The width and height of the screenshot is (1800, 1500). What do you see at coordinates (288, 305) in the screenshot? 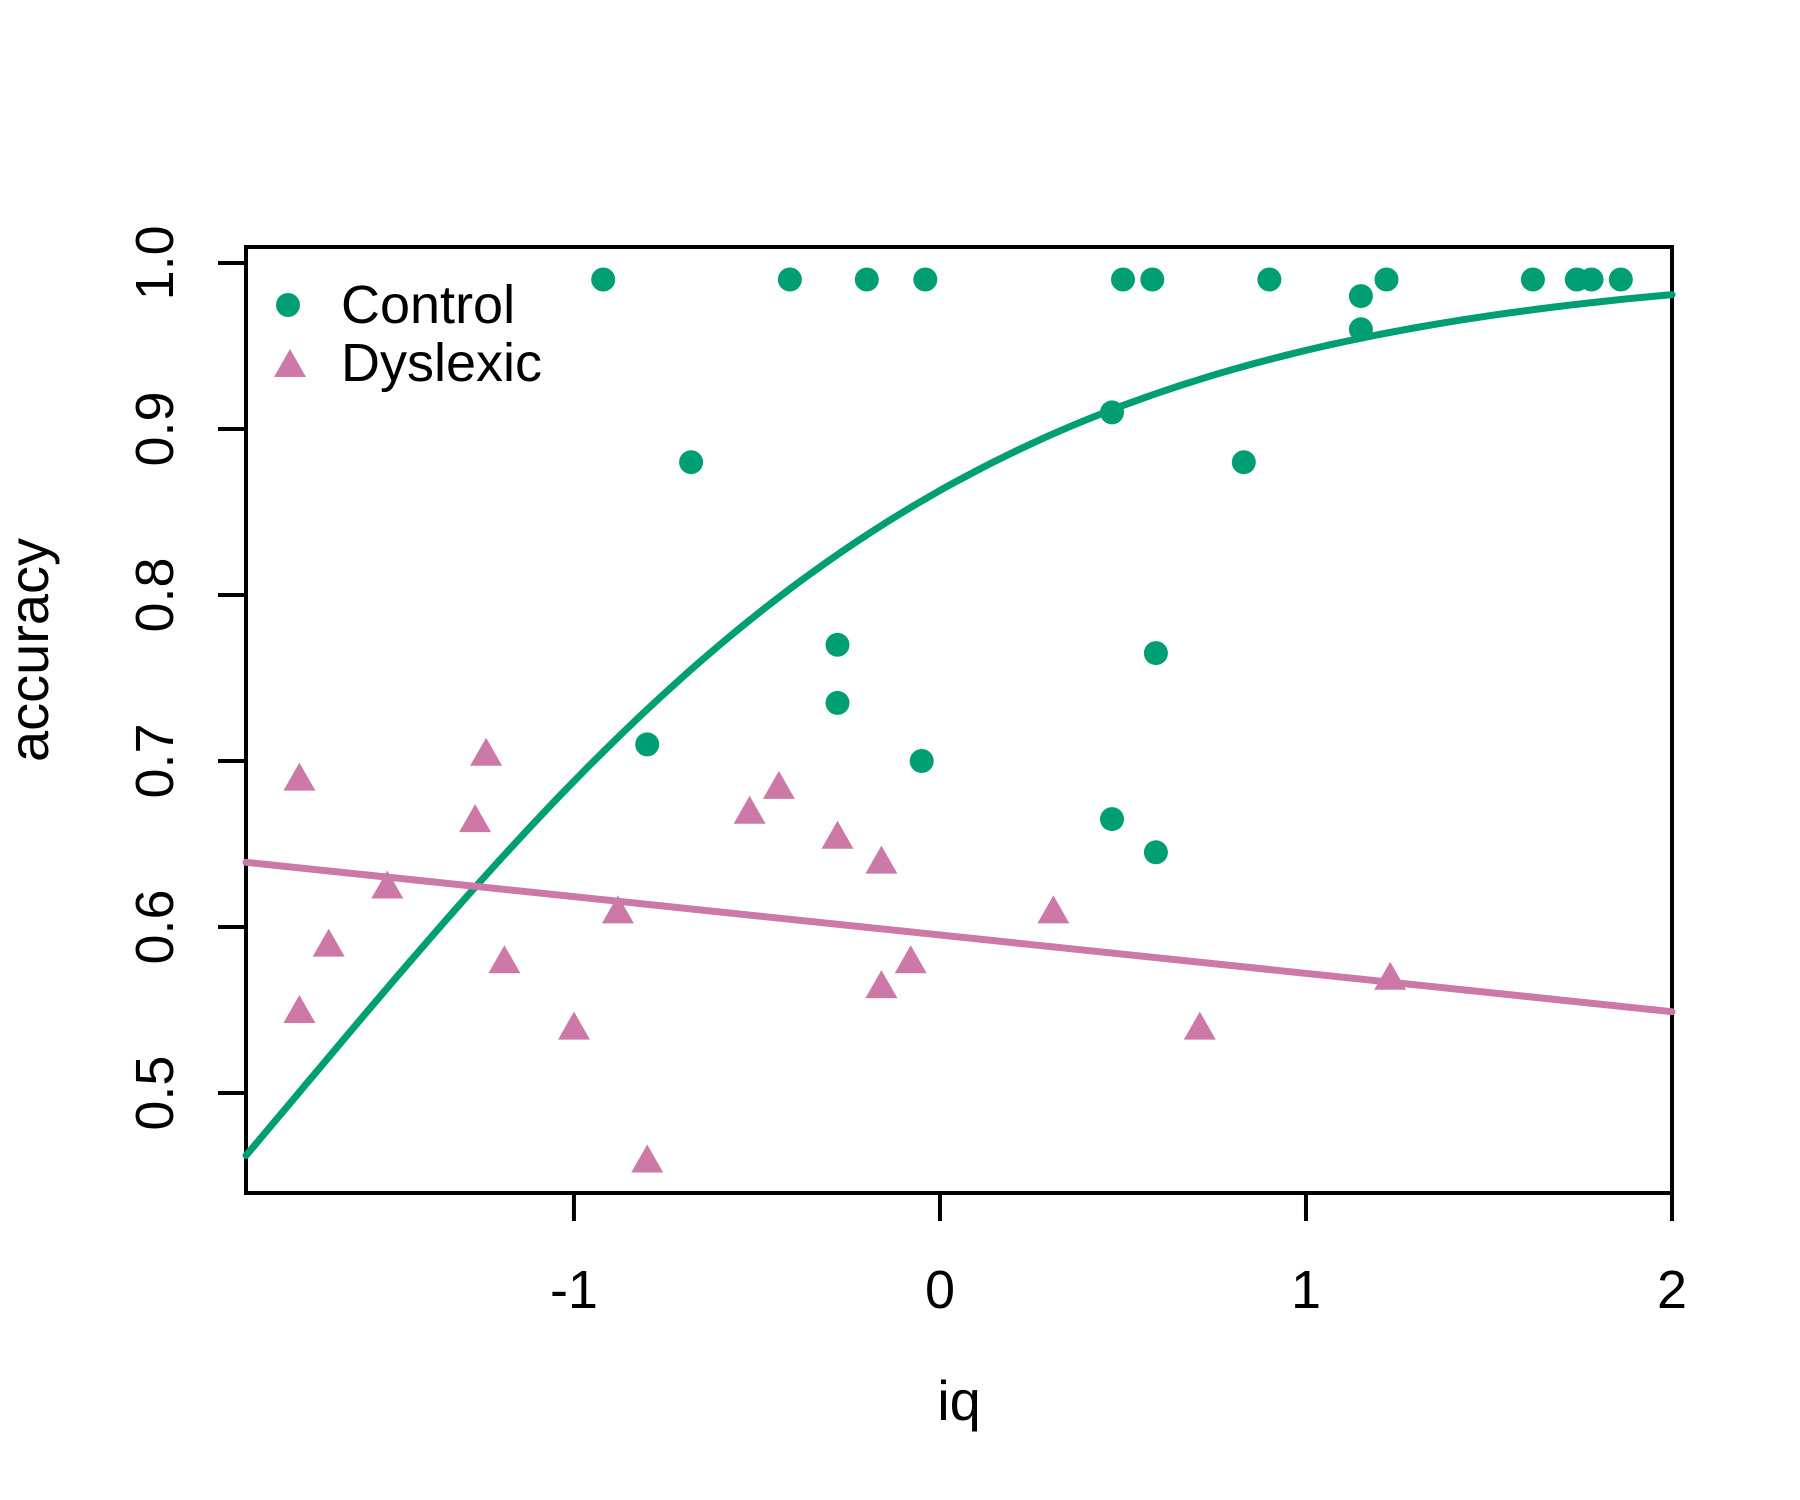
I see `control-circle-icon` at bounding box center [288, 305].